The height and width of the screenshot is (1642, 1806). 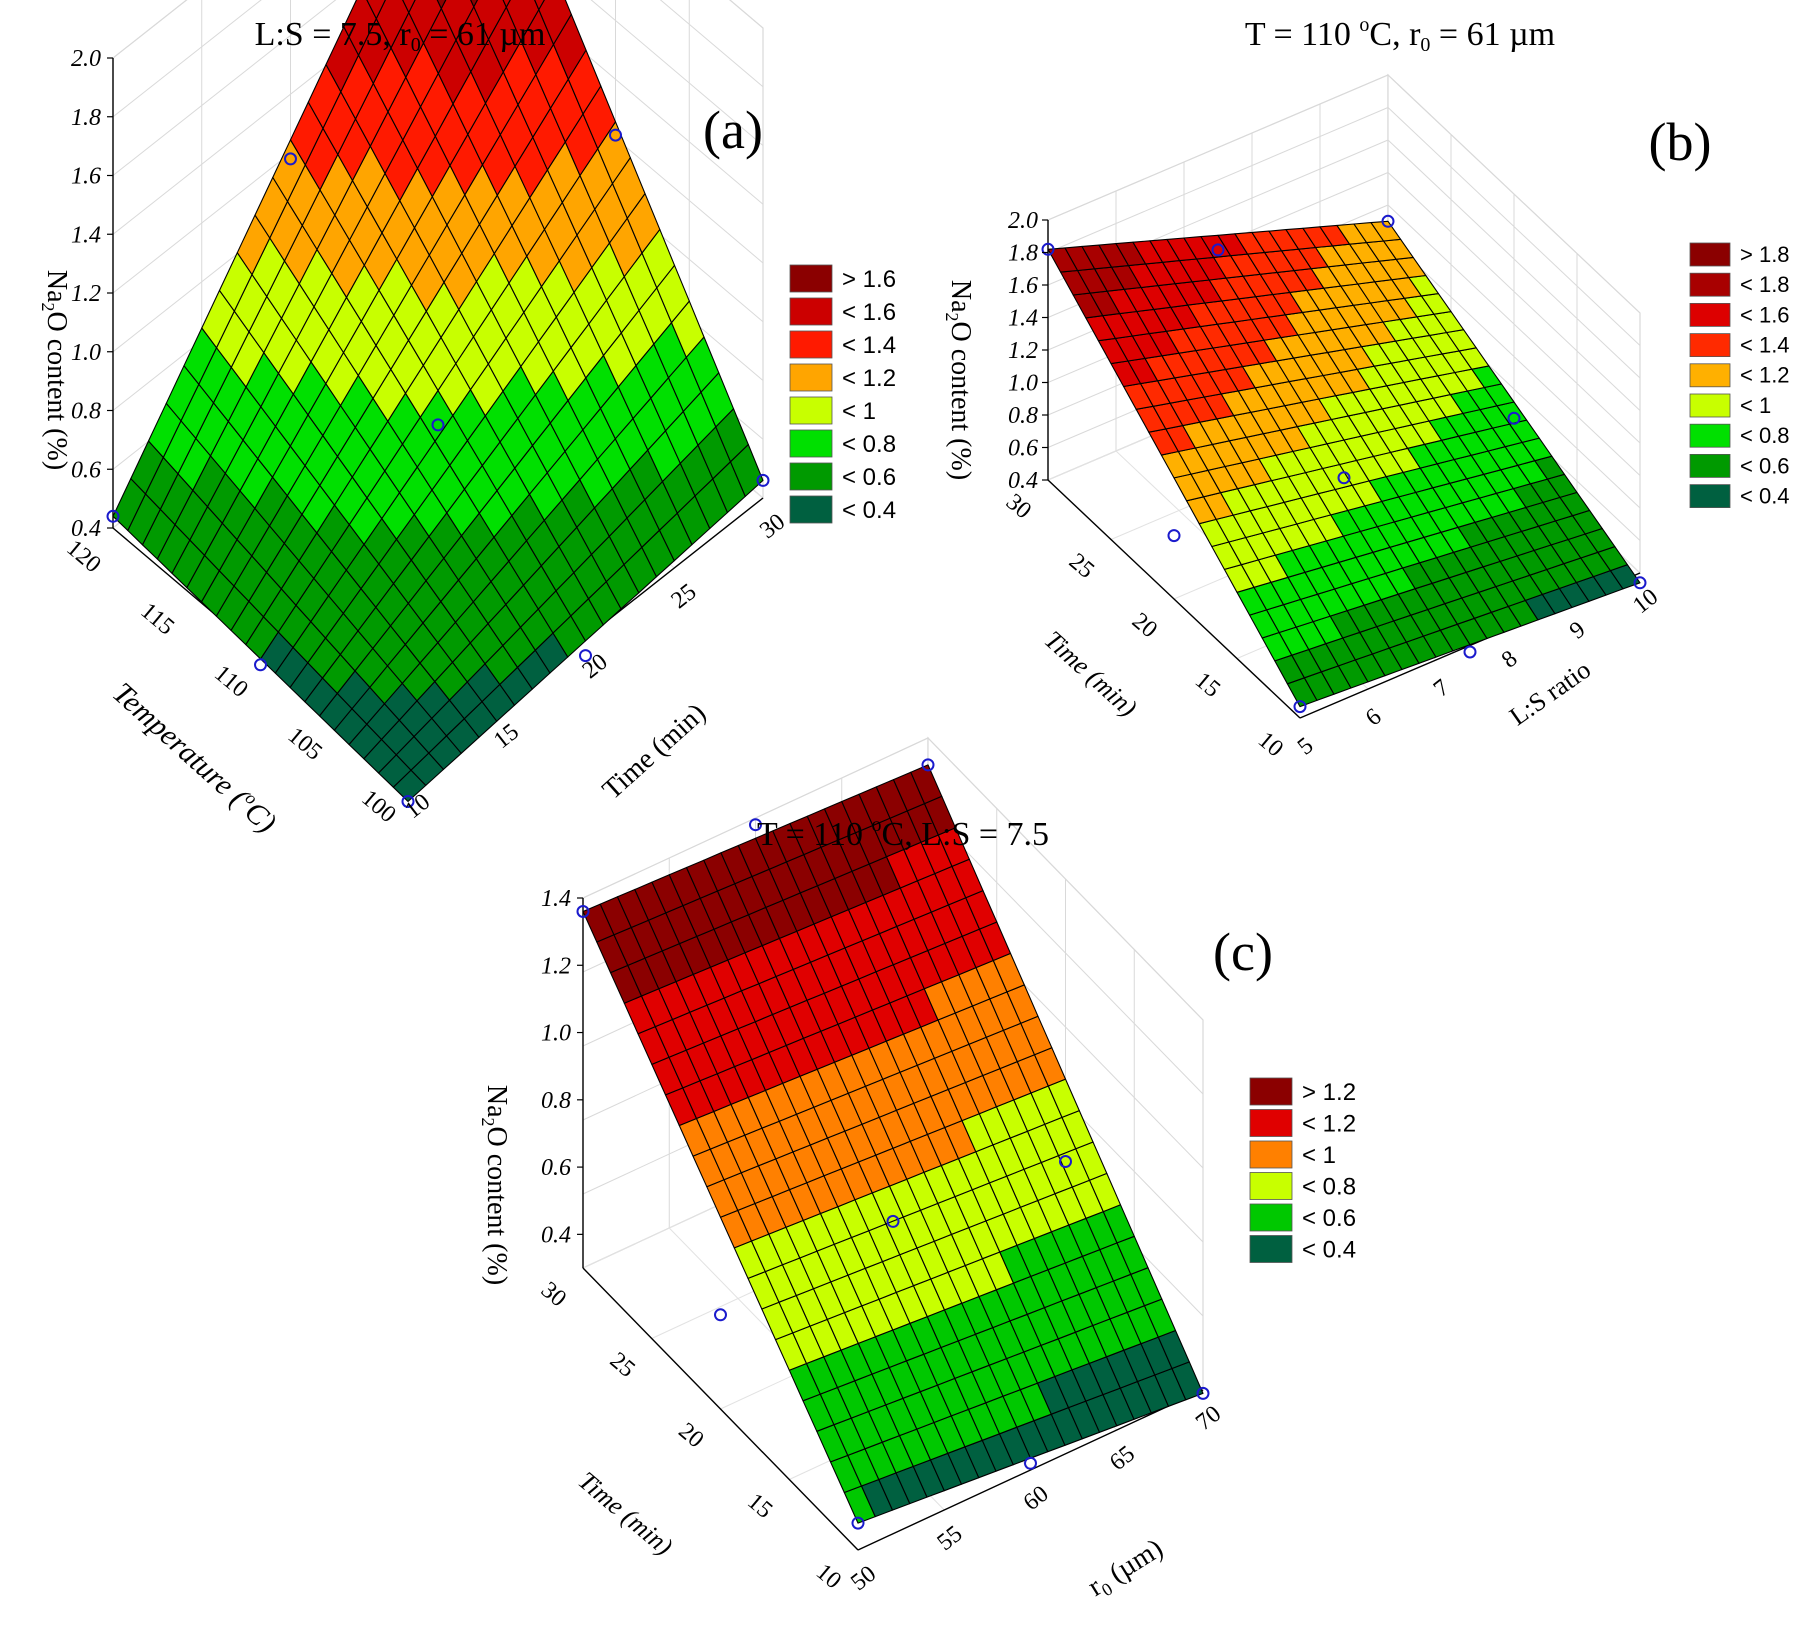 I want to click on y-tick-label: 30, so click(x=1018, y=506).